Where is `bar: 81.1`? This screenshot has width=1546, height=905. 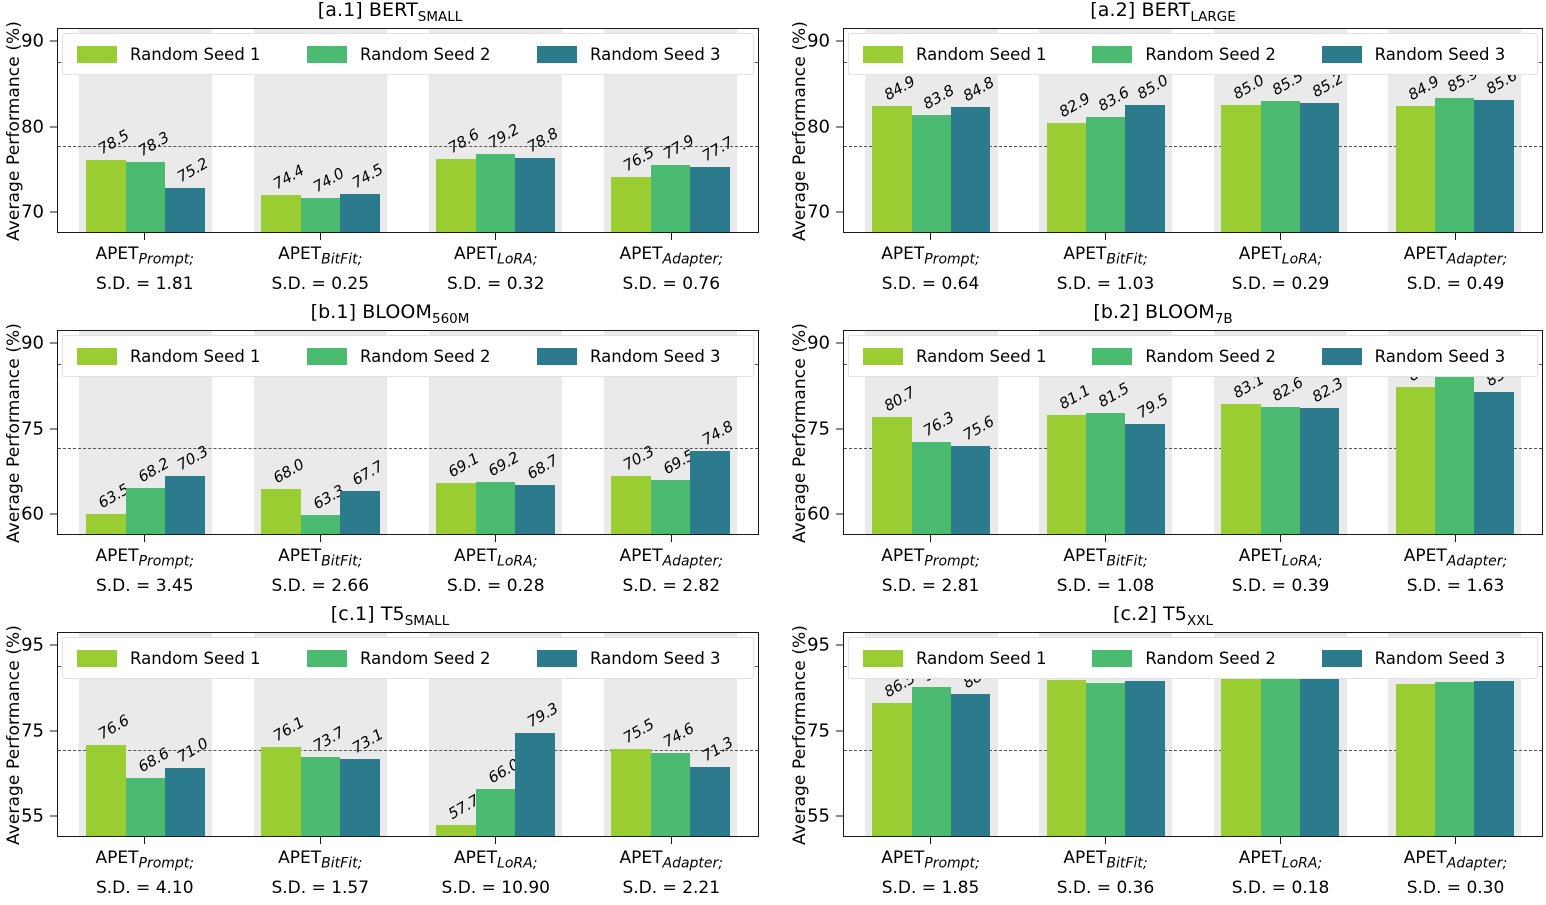 bar: 81.1 is located at coordinates (1069, 457).